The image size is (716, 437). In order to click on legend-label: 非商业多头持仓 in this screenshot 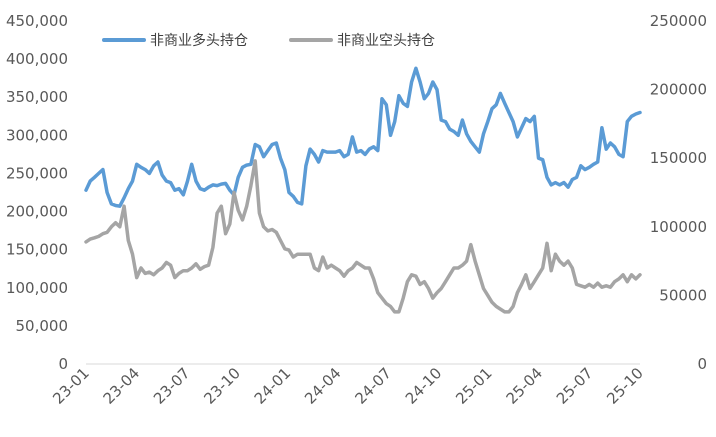, I will do `click(199, 40)`.